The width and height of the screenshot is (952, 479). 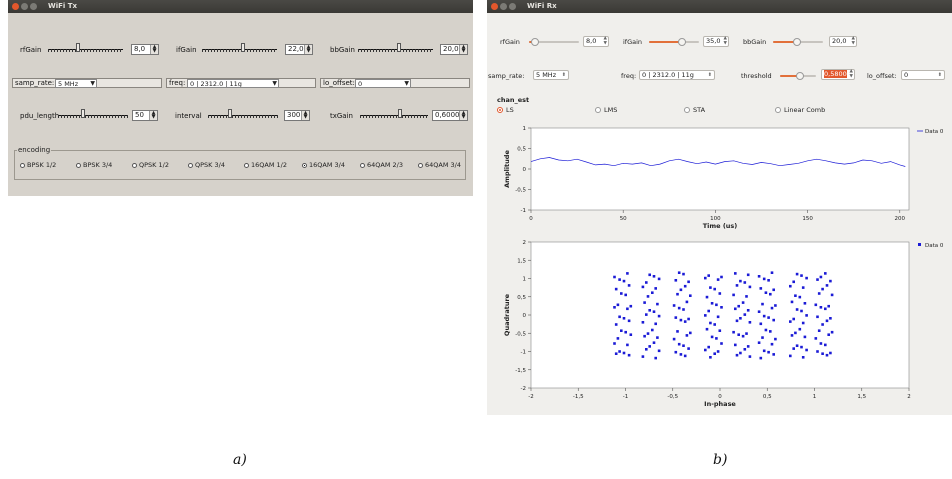 I want to click on rx-bbgain-knob, so click(x=797, y=42).